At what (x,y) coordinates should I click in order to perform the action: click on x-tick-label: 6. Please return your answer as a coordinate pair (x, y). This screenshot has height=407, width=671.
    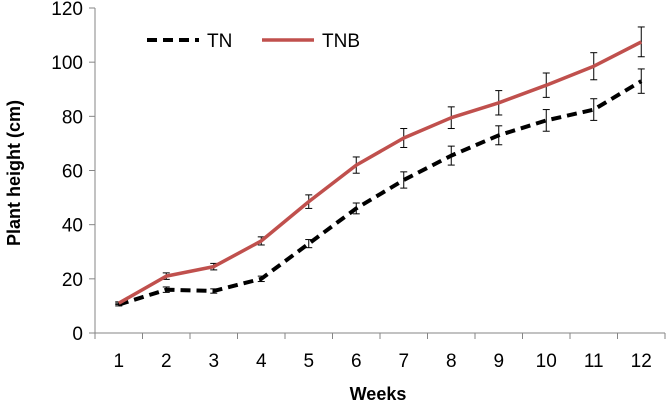
    Looking at the image, I should click on (356, 361).